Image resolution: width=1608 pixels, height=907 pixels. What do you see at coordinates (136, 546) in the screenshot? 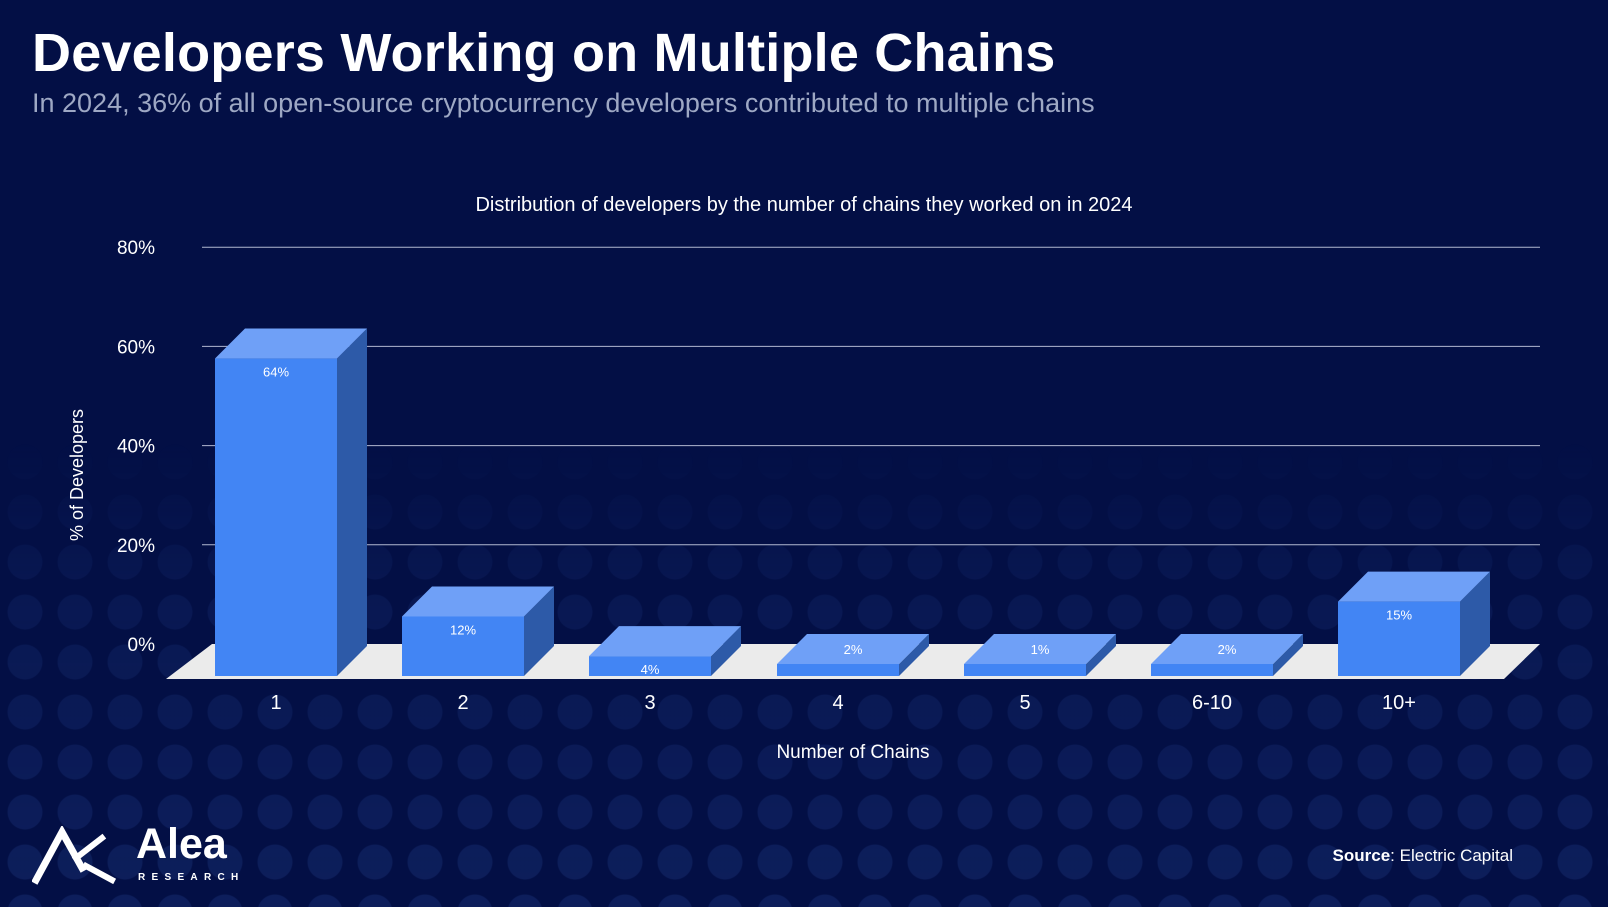
I see `y-tick-label: 20%` at bounding box center [136, 546].